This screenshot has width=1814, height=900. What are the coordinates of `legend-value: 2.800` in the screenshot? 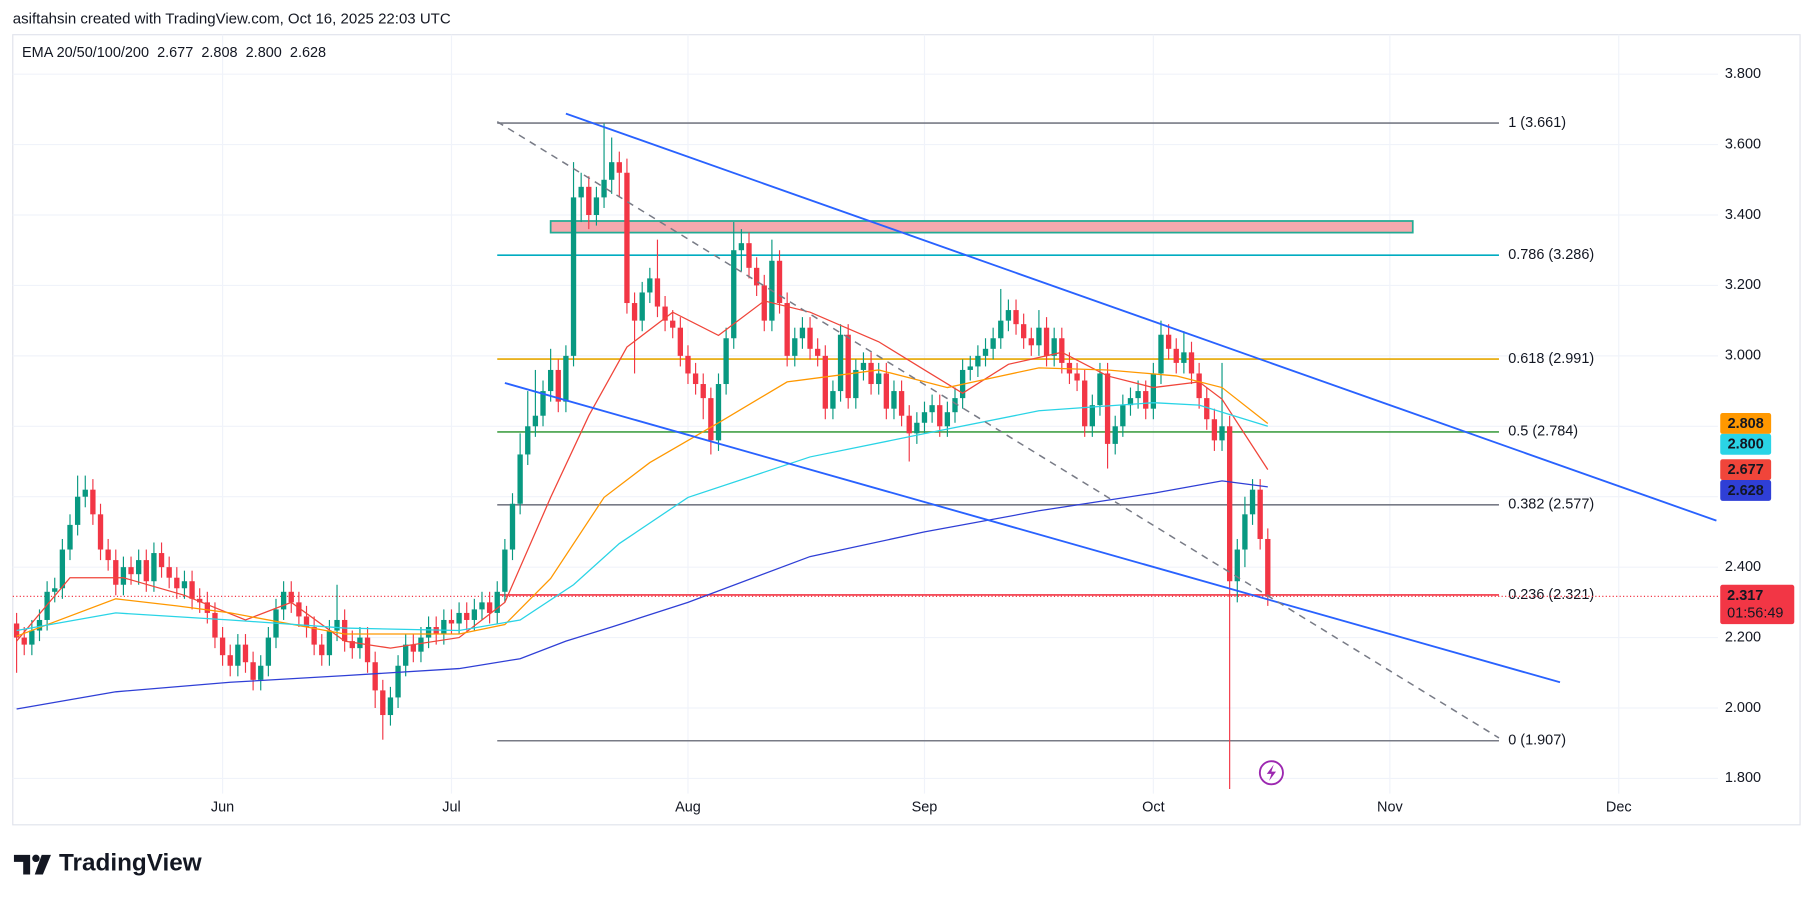 It's located at (264, 53).